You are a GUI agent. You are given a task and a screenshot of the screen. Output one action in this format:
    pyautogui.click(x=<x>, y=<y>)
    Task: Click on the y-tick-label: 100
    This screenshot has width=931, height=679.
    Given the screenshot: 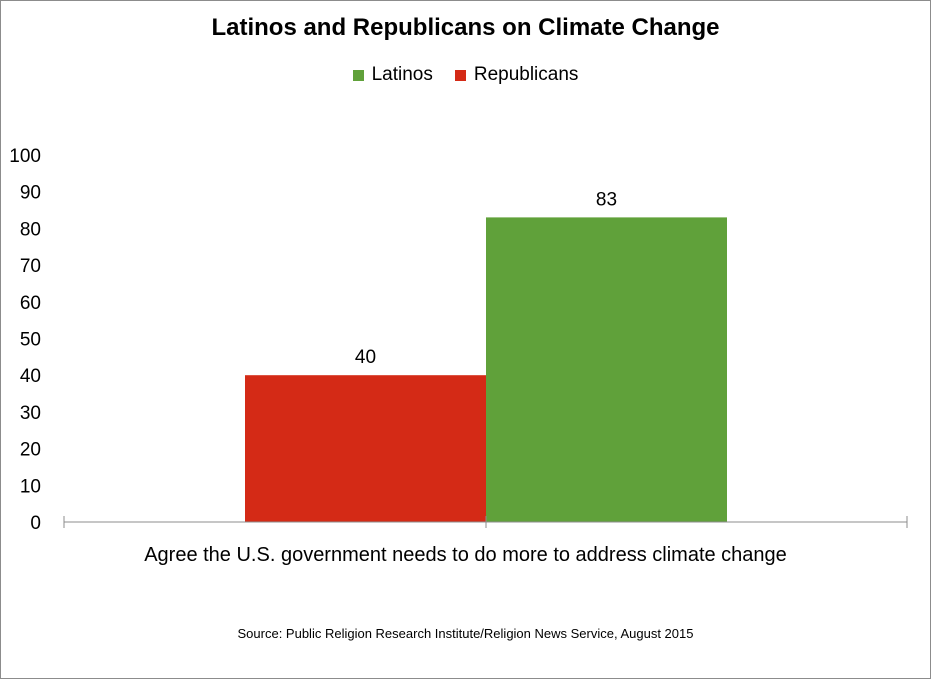 What is the action you would take?
    pyautogui.click(x=25, y=156)
    